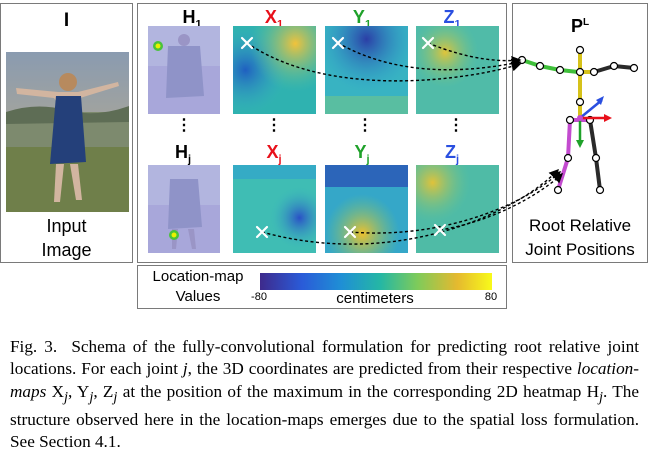 The image size is (649, 470). What do you see at coordinates (66, 250) in the screenshot?
I see `input-image-label-2: Image` at bounding box center [66, 250].